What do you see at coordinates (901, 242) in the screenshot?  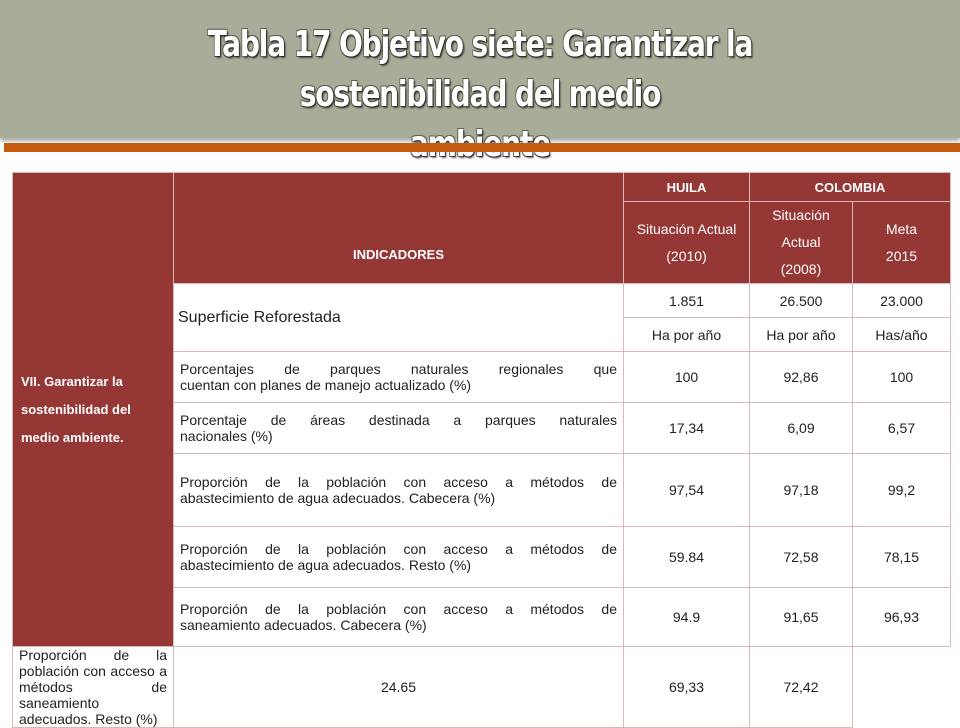 I see `col-colombia-meta-header: Meta 2015` at bounding box center [901, 242].